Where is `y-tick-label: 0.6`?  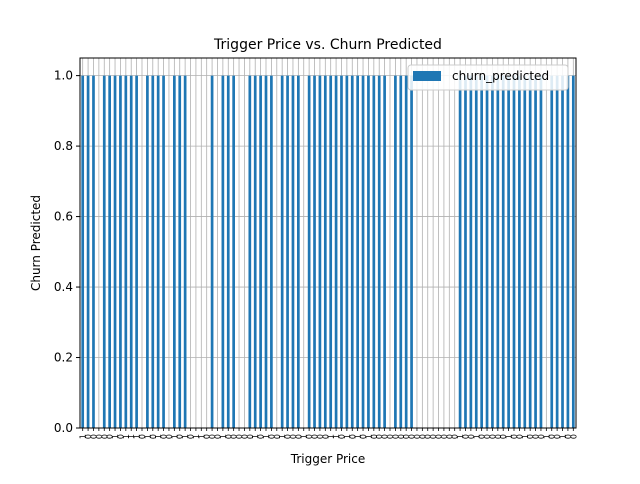 y-tick-label: 0.6 is located at coordinates (63, 217).